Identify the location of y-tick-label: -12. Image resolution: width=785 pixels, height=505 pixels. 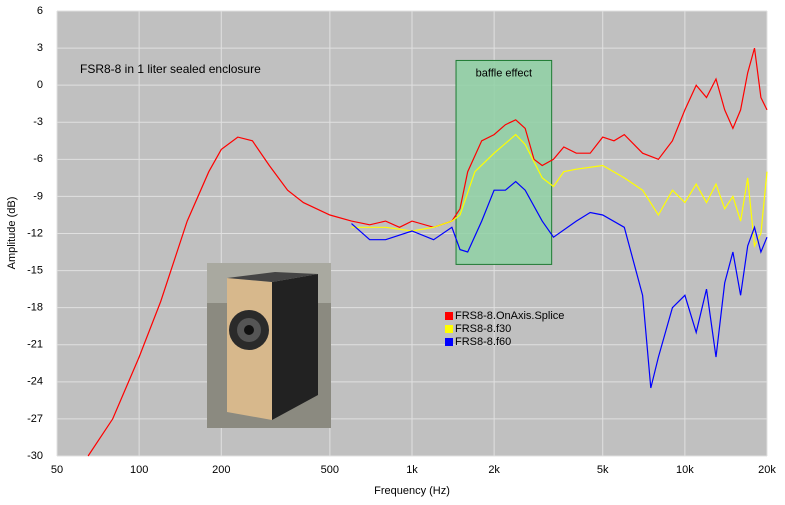
(35, 233).